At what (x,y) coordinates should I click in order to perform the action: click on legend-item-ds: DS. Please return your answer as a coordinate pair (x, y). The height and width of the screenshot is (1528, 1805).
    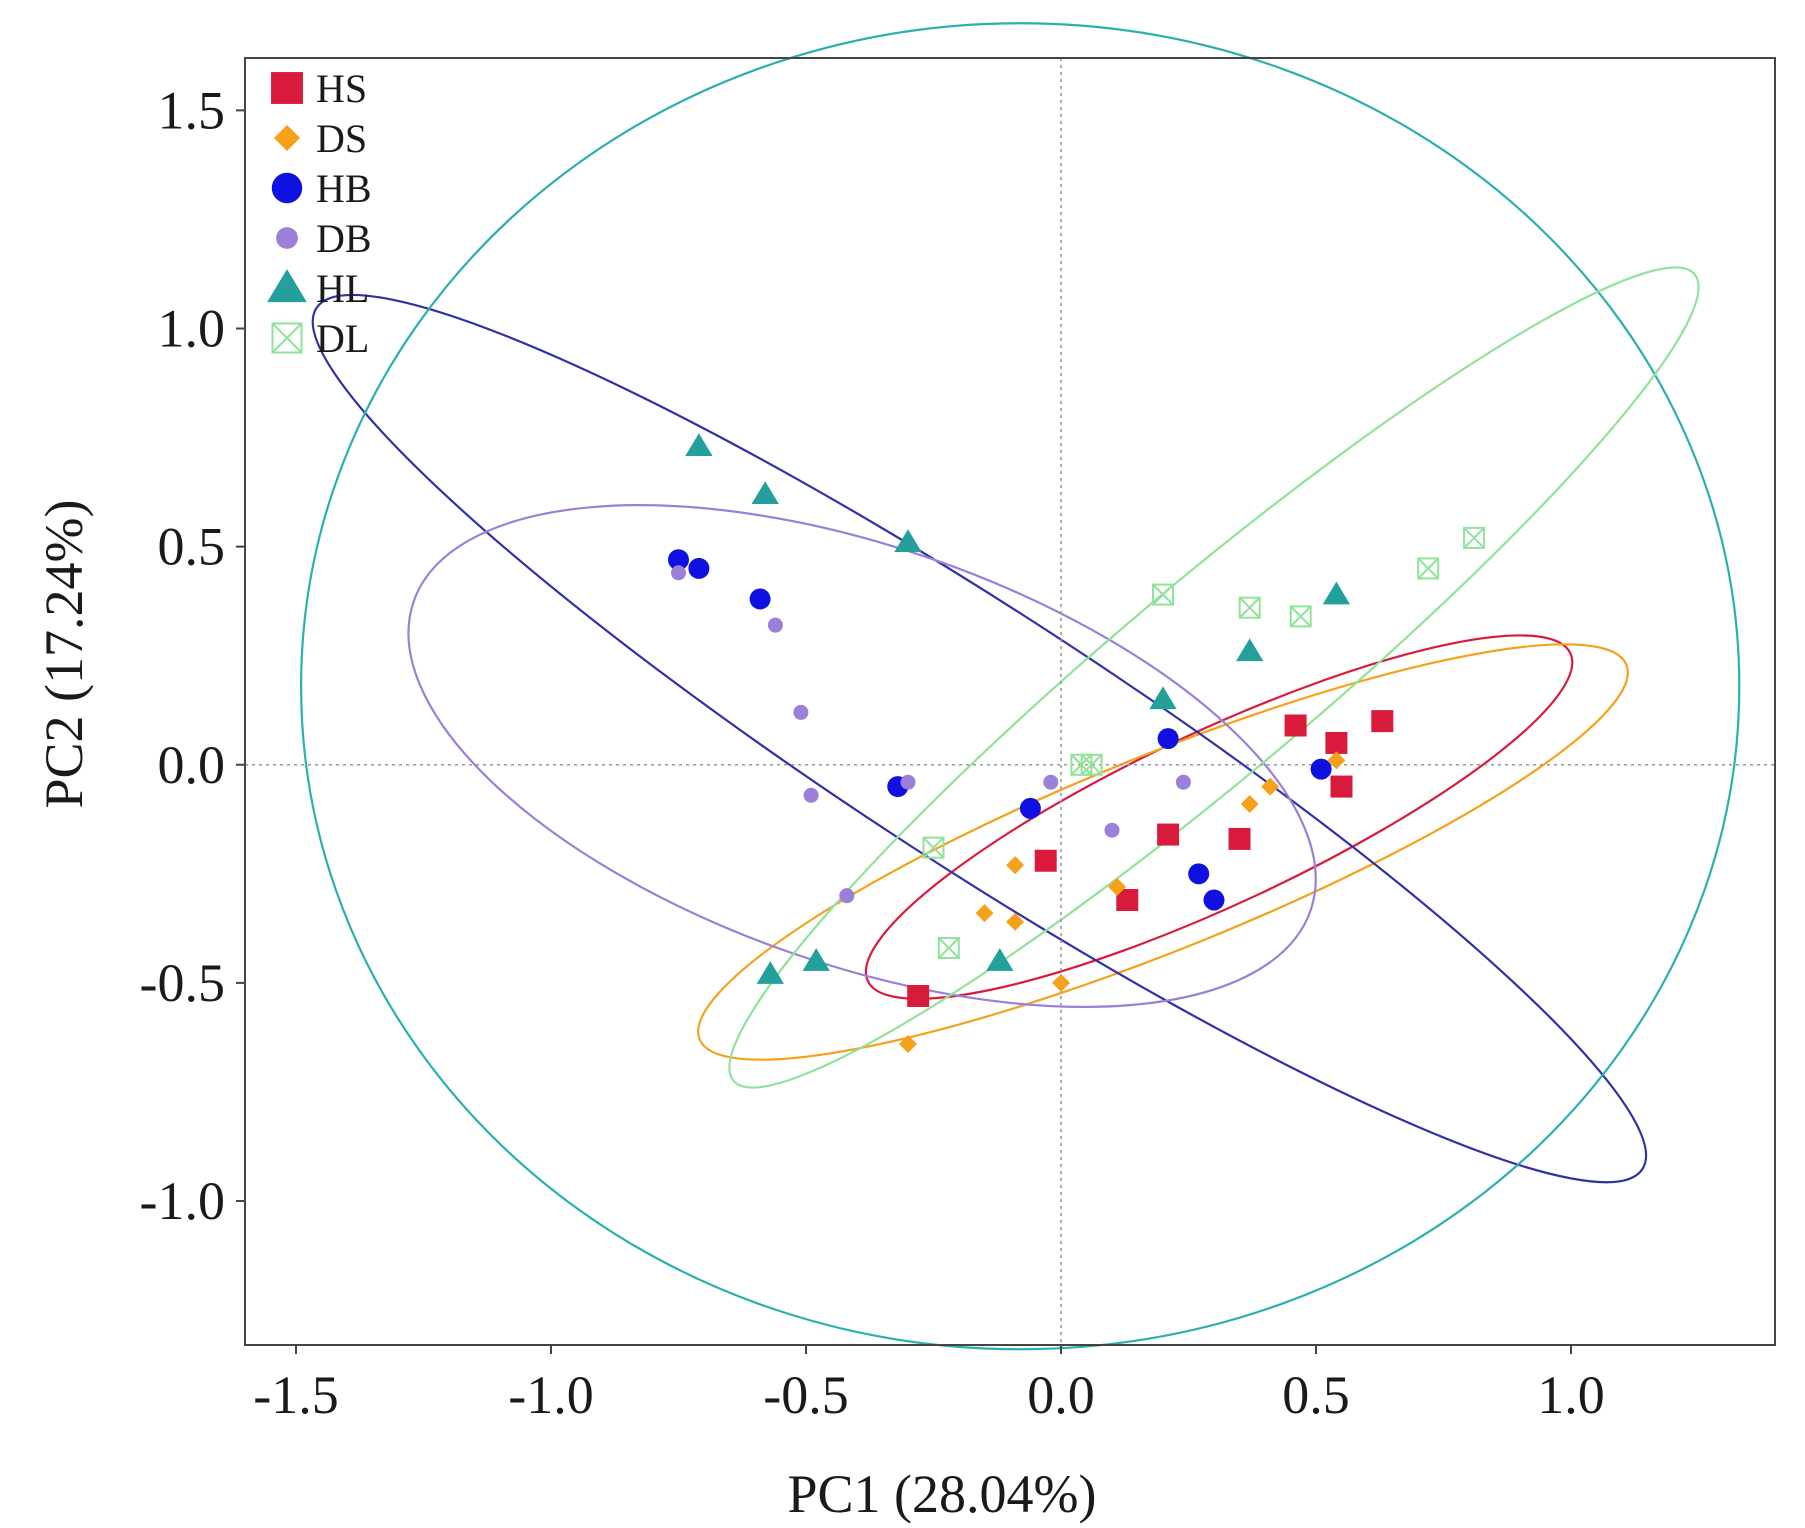
    Looking at the image, I should click on (320, 138).